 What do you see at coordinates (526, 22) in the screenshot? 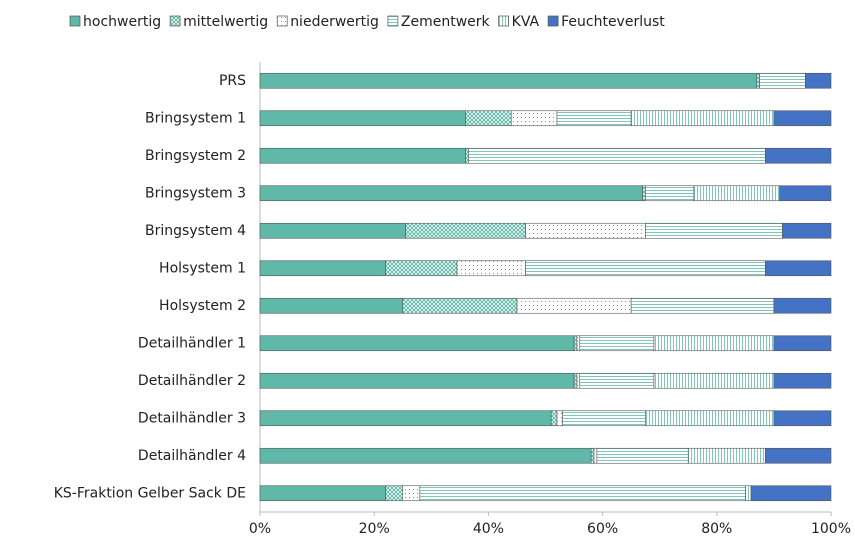
I see `legend-label: KVA` at bounding box center [526, 22].